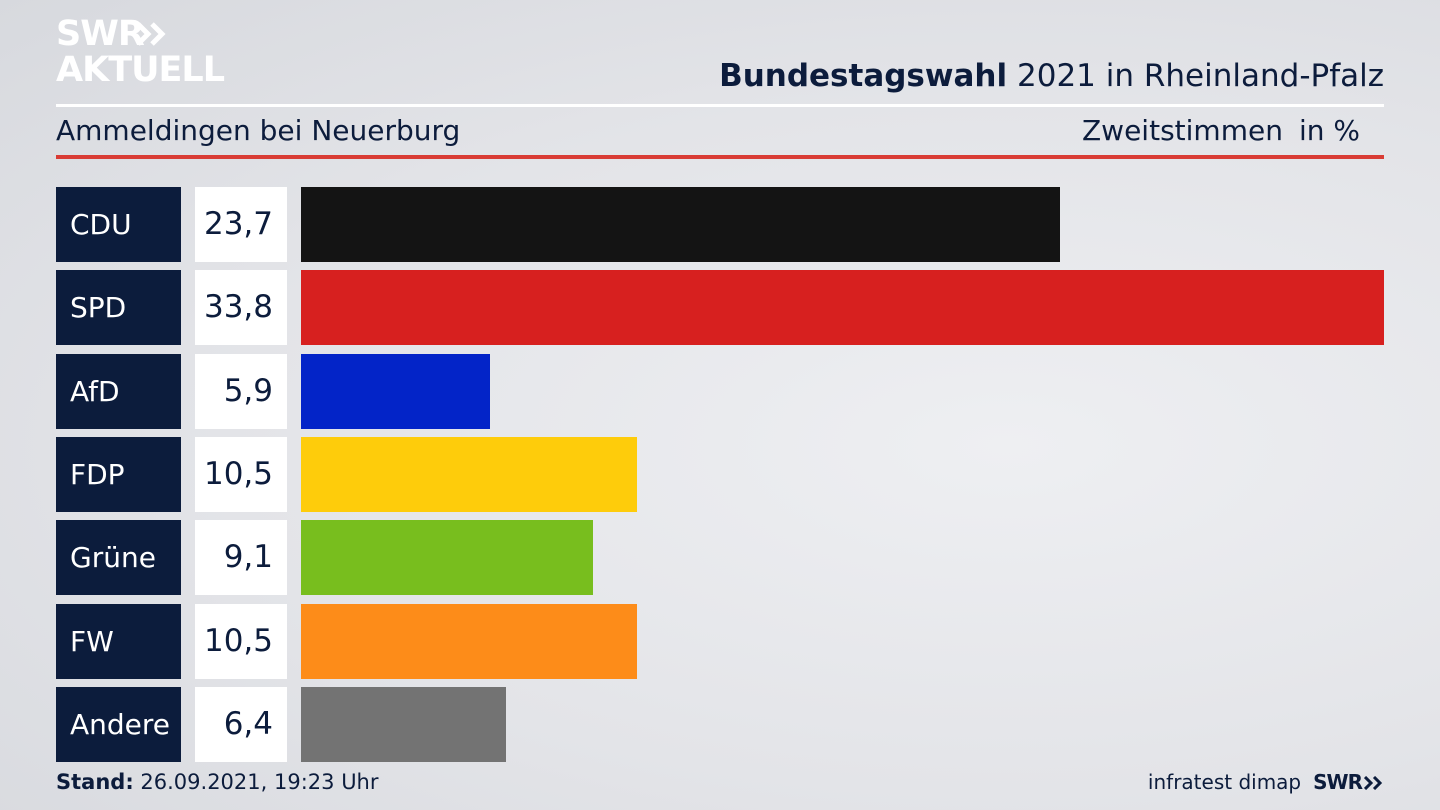 This screenshot has height=810, width=1440. What do you see at coordinates (118, 224) in the screenshot?
I see `party-label-cdu: CDU` at bounding box center [118, 224].